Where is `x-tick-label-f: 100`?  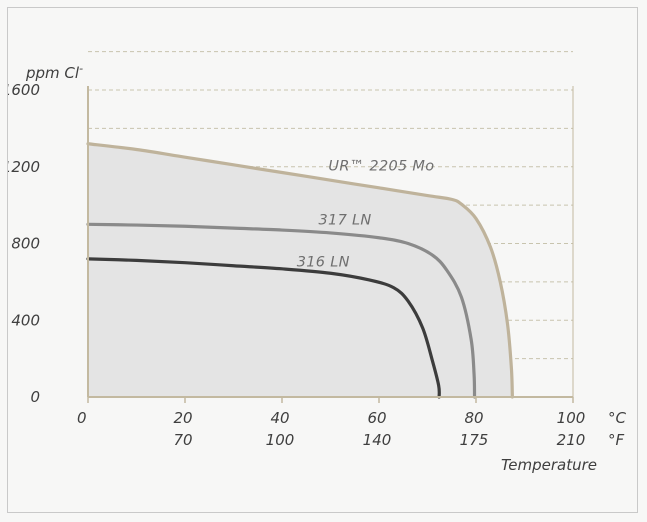
x-tick-label-f: 100 is located at coordinates (280, 440).